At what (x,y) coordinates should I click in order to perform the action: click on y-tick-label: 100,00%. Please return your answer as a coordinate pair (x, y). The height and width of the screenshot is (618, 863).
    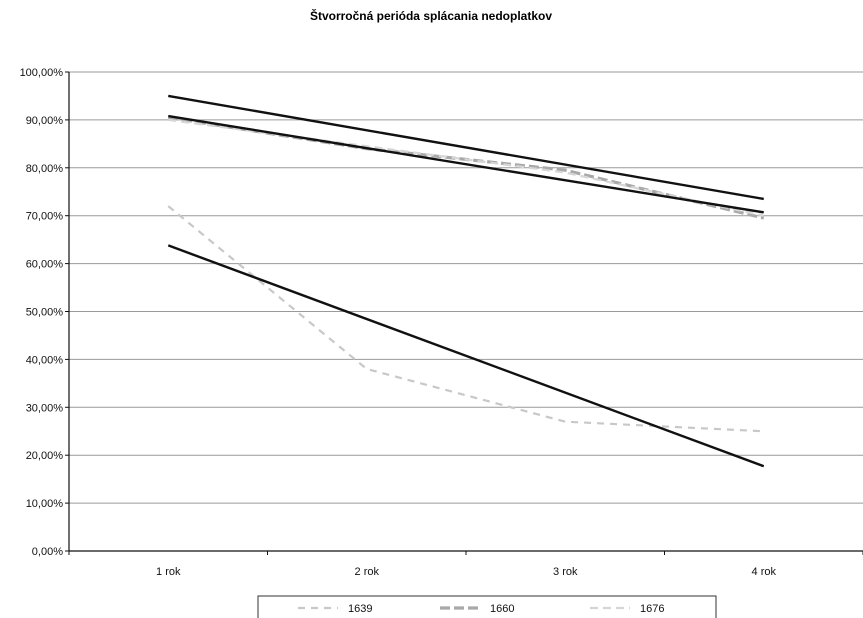
    Looking at the image, I should click on (42, 73).